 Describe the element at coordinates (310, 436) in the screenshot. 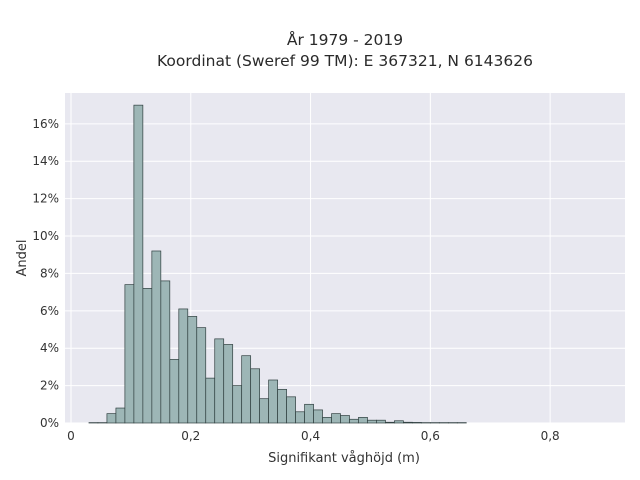

I see `x-tick-label: 0,4` at that location.